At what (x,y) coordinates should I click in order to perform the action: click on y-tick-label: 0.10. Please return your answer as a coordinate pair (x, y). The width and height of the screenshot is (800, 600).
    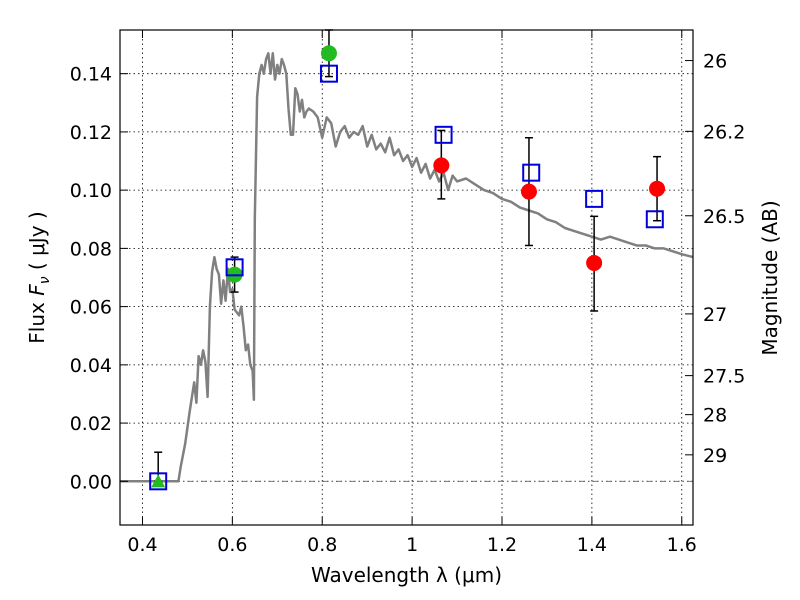
    Looking at the image, I should click on (91, 191).